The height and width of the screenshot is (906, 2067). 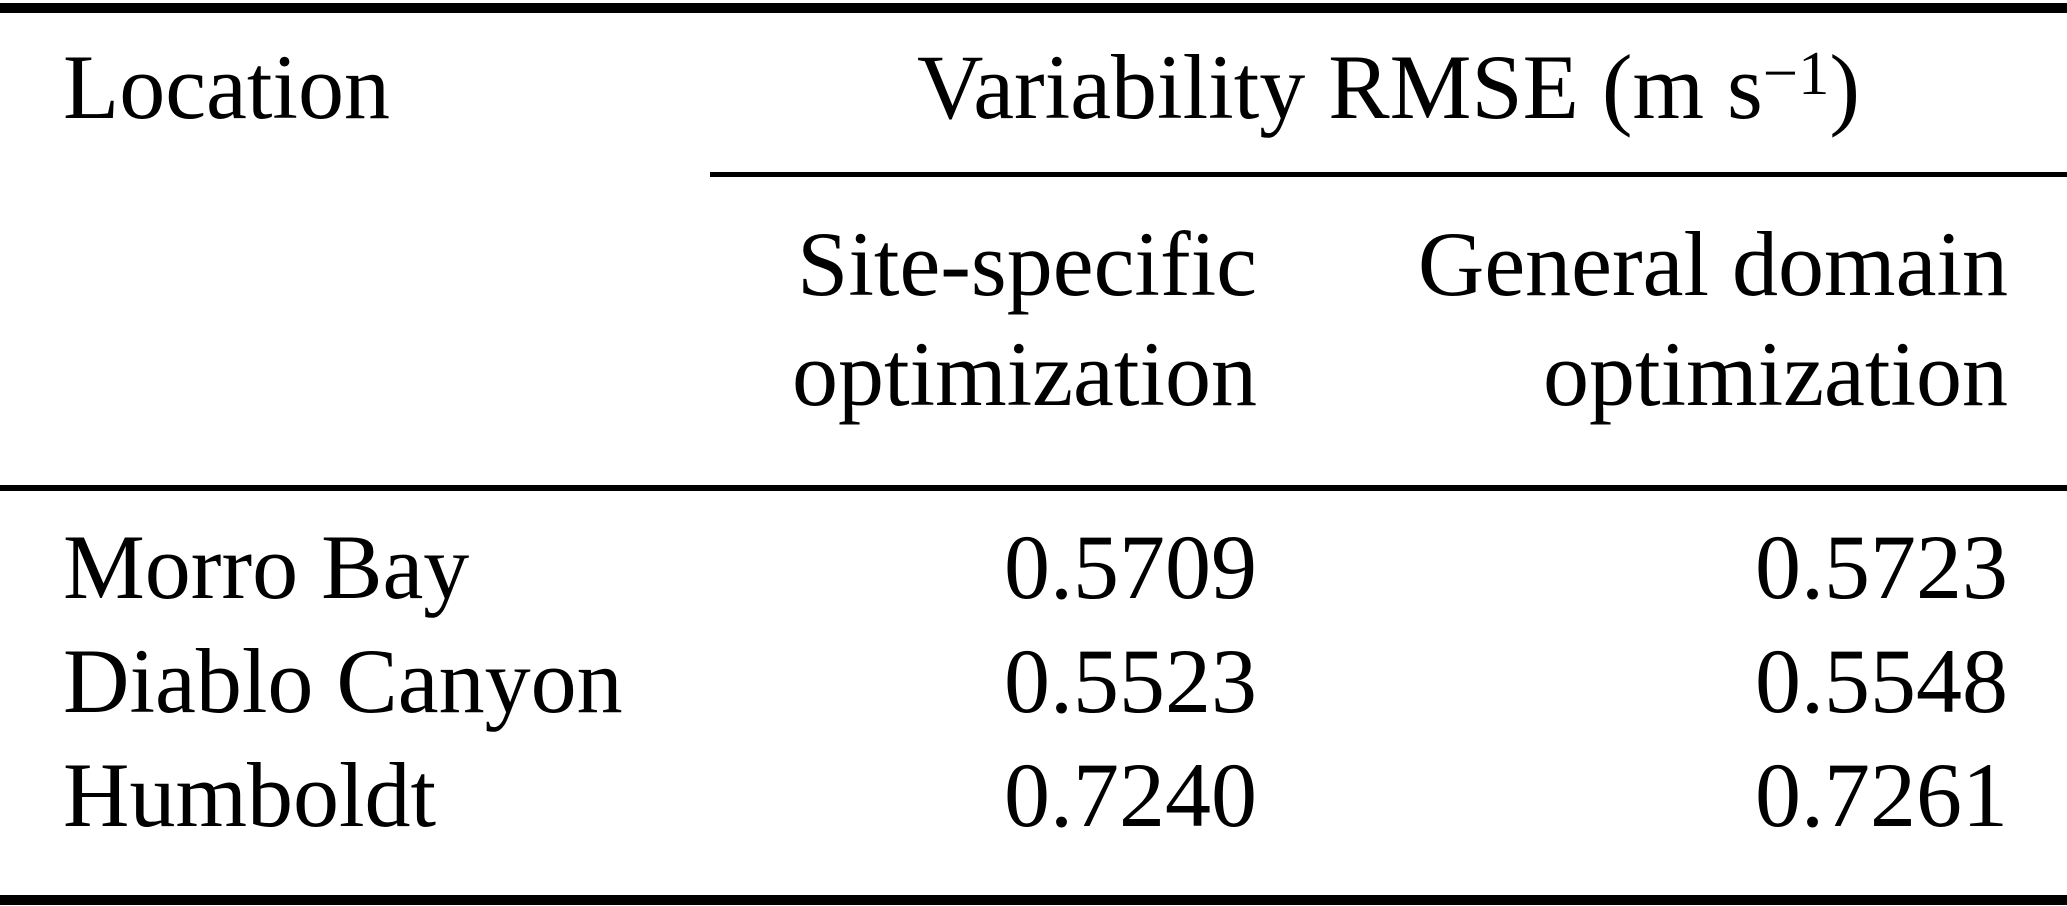 I want to click on column-group-header-variability-rmse: Variability RMSE (m s−1), so click(x=1388, y=87).